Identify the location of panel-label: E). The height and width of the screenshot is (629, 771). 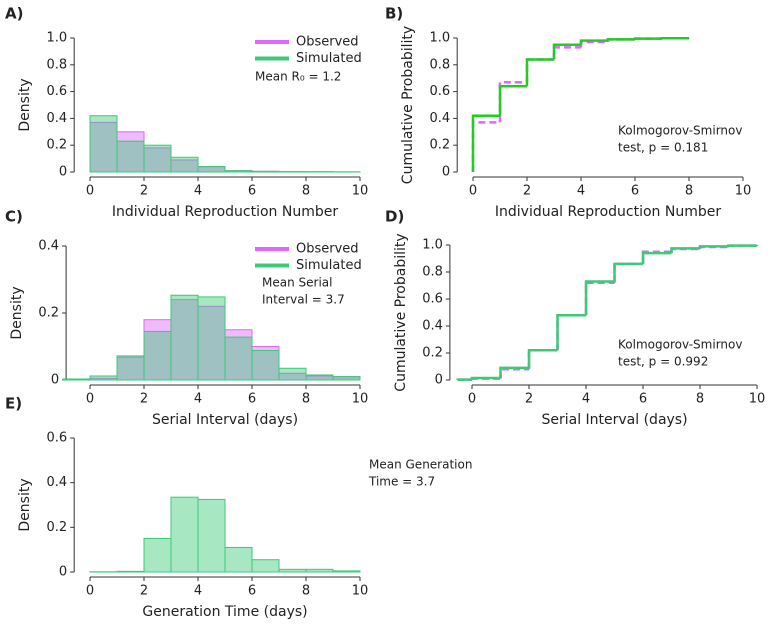
(13, 404).